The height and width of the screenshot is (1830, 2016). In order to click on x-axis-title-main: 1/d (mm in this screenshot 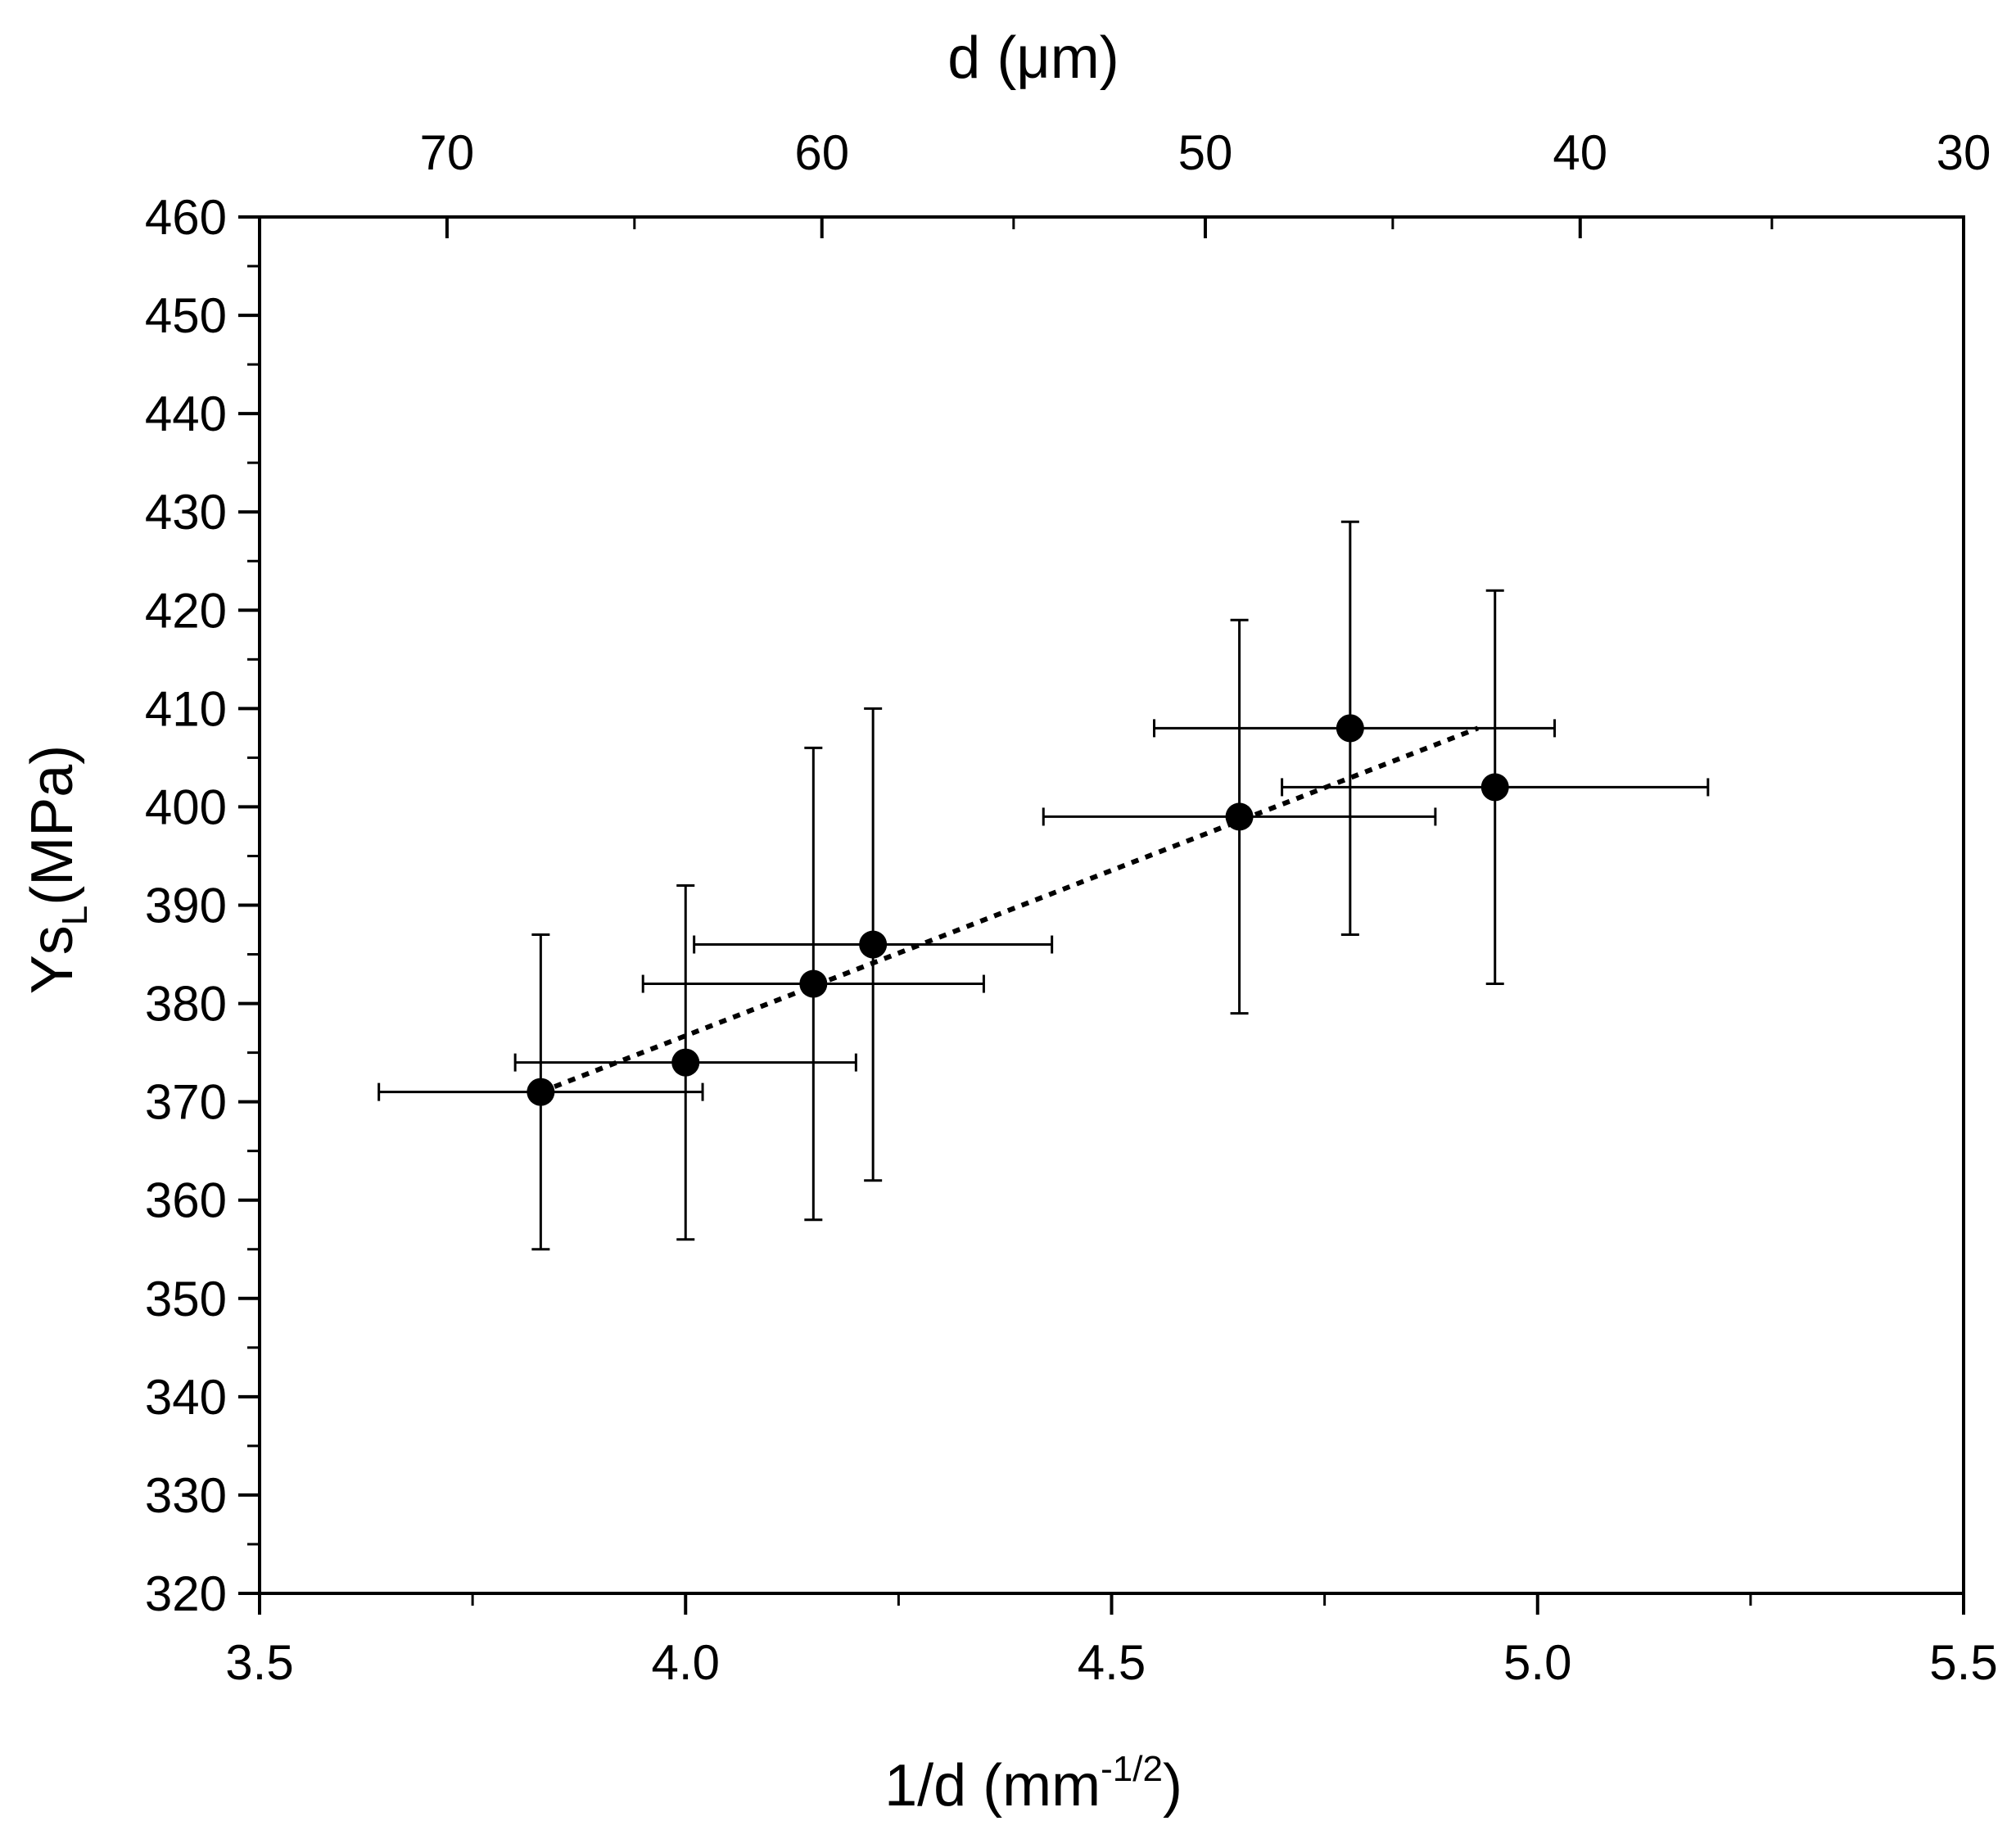, I will do `click(993, 1786)`.